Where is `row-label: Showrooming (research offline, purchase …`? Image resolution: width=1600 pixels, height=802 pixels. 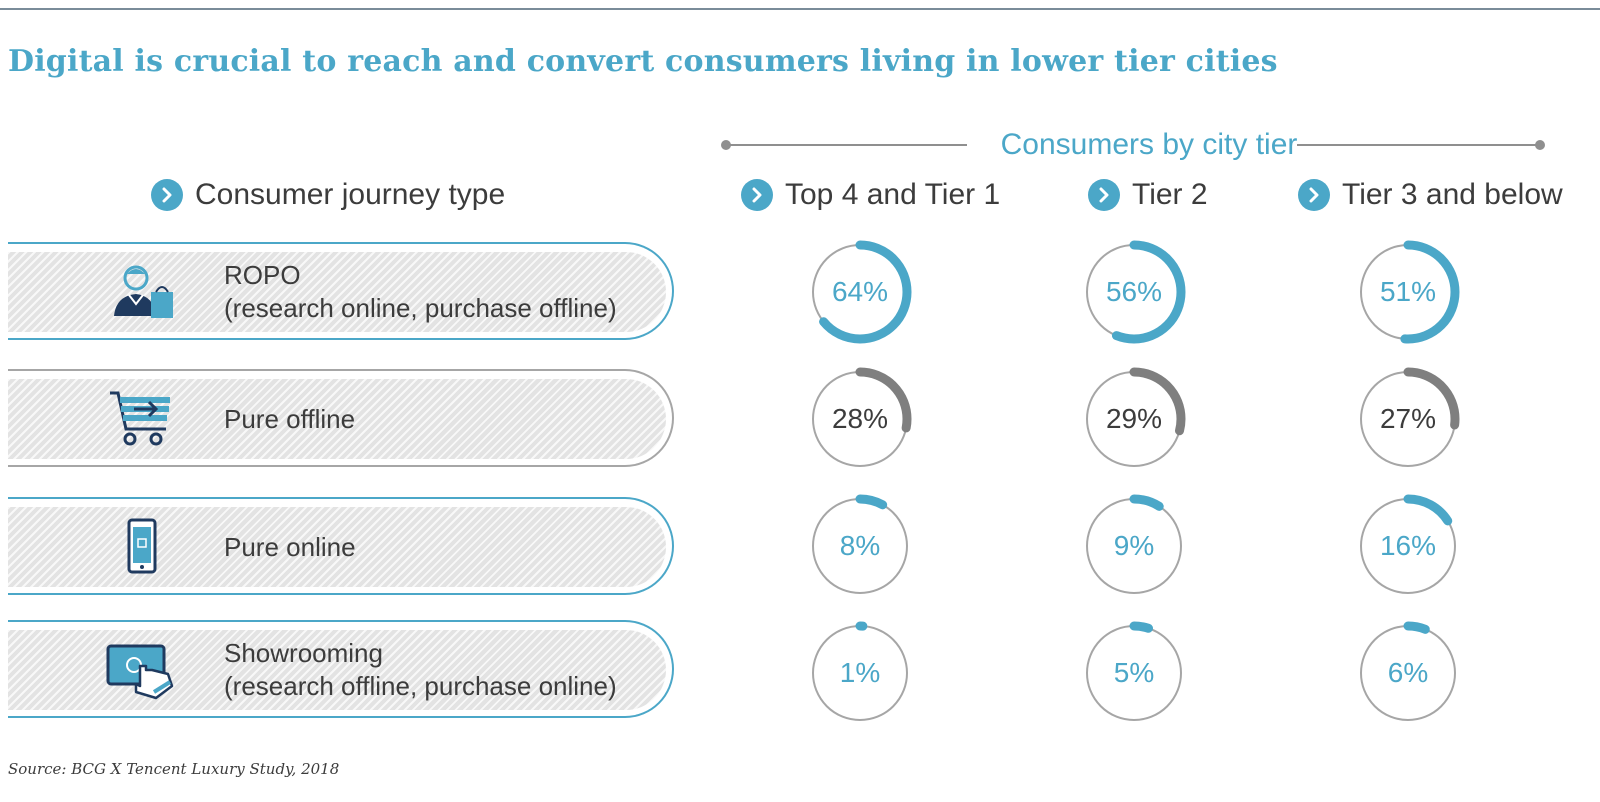
row-label: Showrooming (research offline, purchase … is located at coordinates (420, 670).